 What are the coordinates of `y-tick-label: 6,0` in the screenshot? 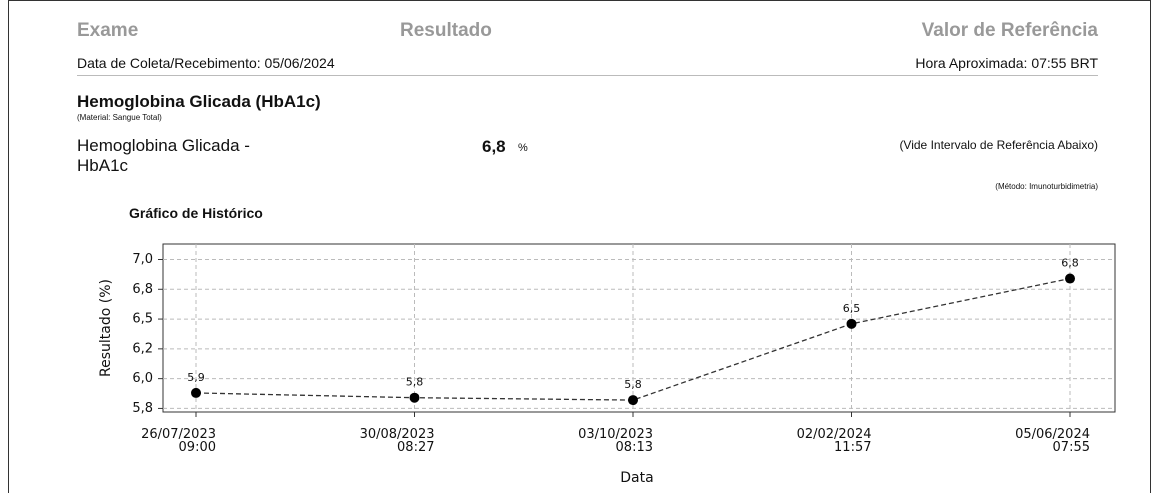 It's located at (142, 378).